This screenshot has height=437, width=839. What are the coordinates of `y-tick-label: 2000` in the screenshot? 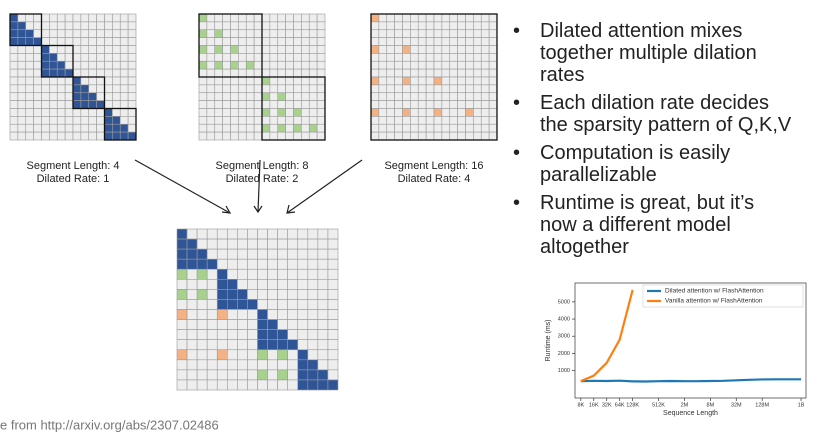 It's located at (564, 354).